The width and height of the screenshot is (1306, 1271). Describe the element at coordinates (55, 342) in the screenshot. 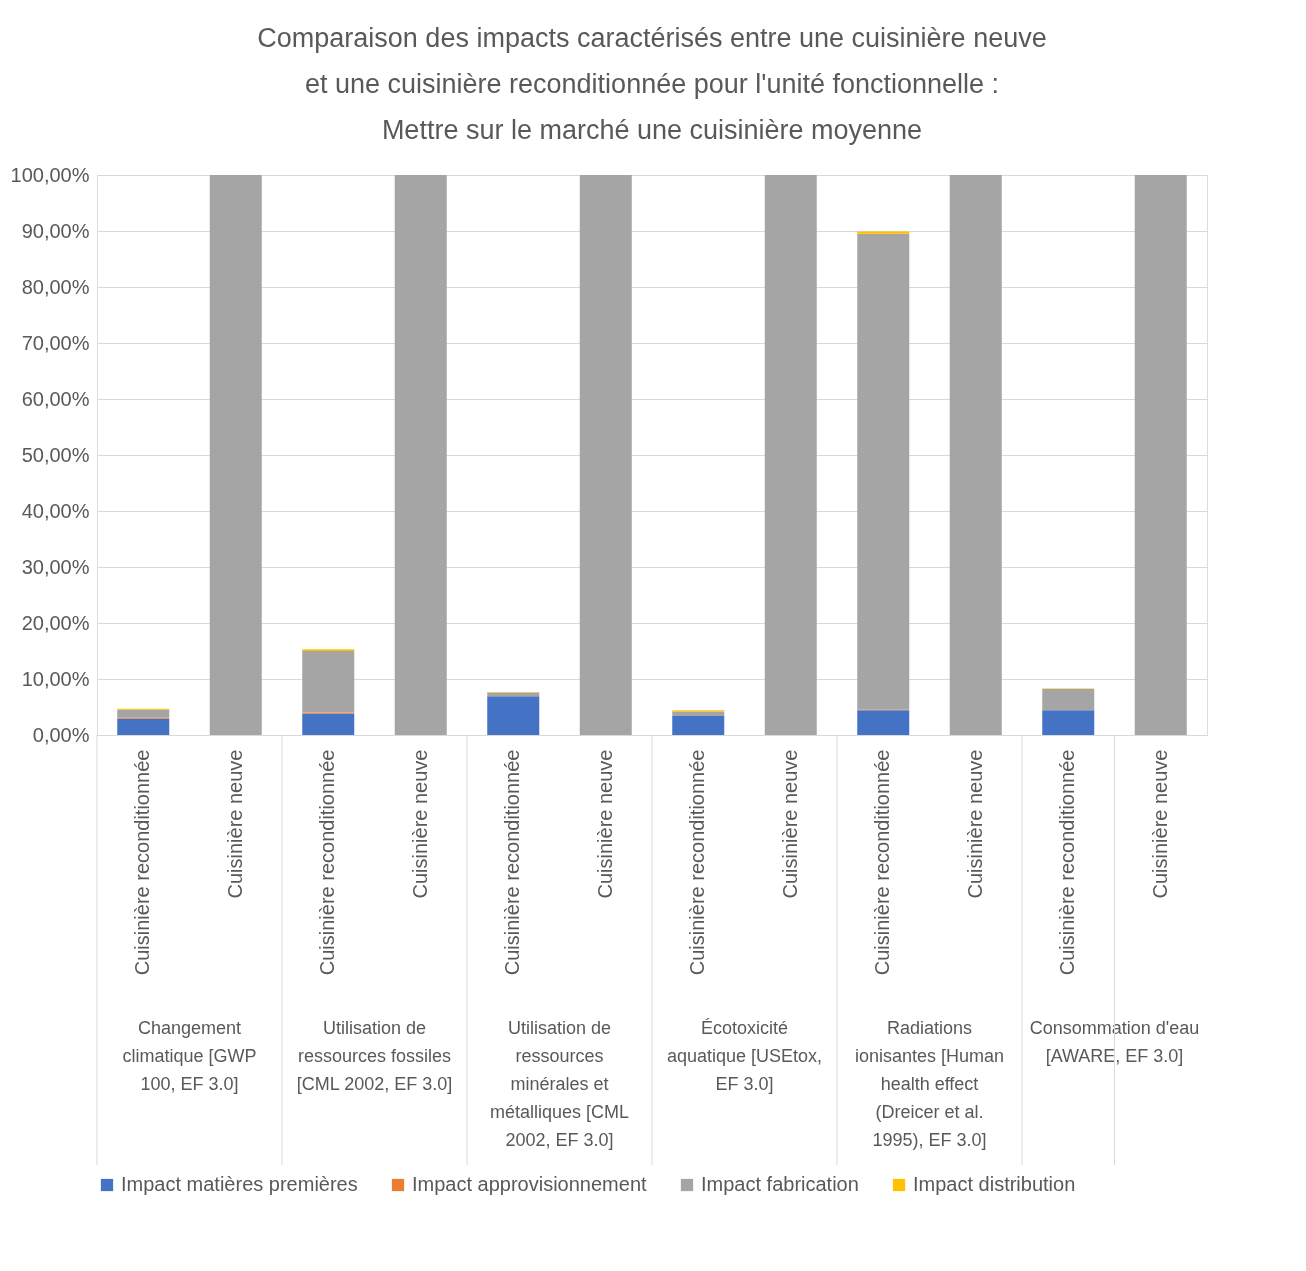

I see `y-tick-label: 70,00%` at that location.